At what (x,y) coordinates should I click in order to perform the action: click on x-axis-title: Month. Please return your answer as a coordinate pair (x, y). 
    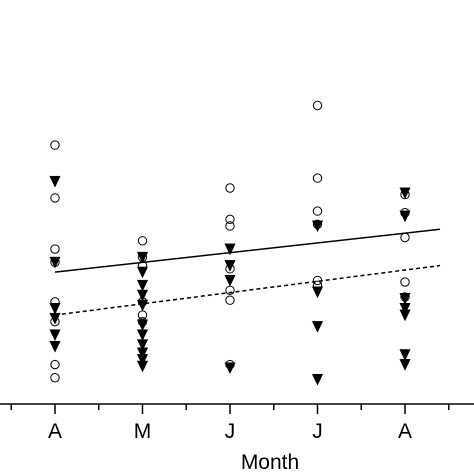
    Looking at the image, I should click on (270, 462).